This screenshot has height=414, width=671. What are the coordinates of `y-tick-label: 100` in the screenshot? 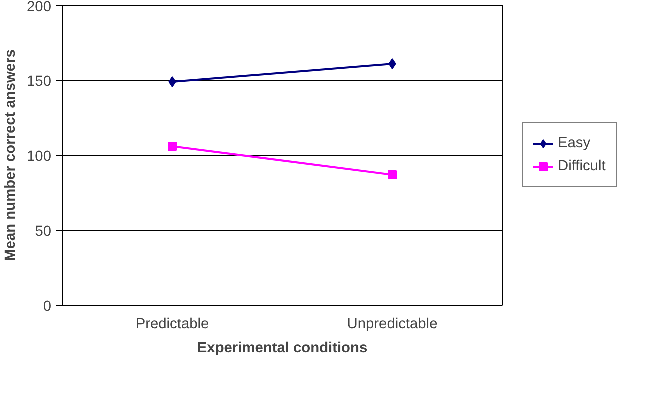 It's located at (39, 157).